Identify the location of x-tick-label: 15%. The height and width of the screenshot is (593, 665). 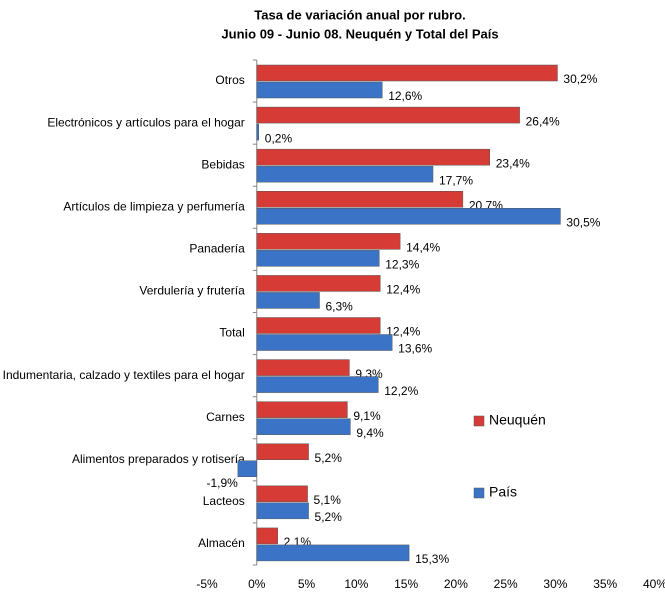
(406, 584).